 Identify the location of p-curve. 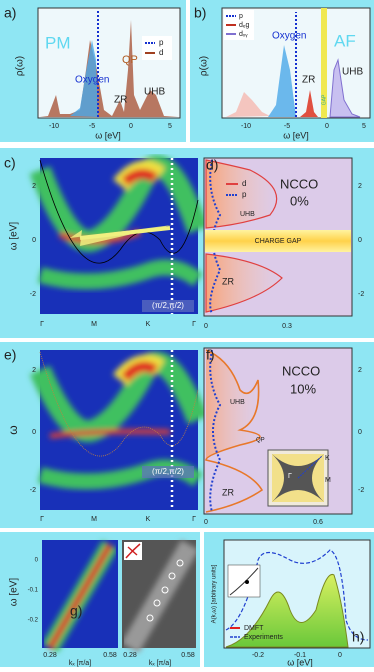
(215, 431).